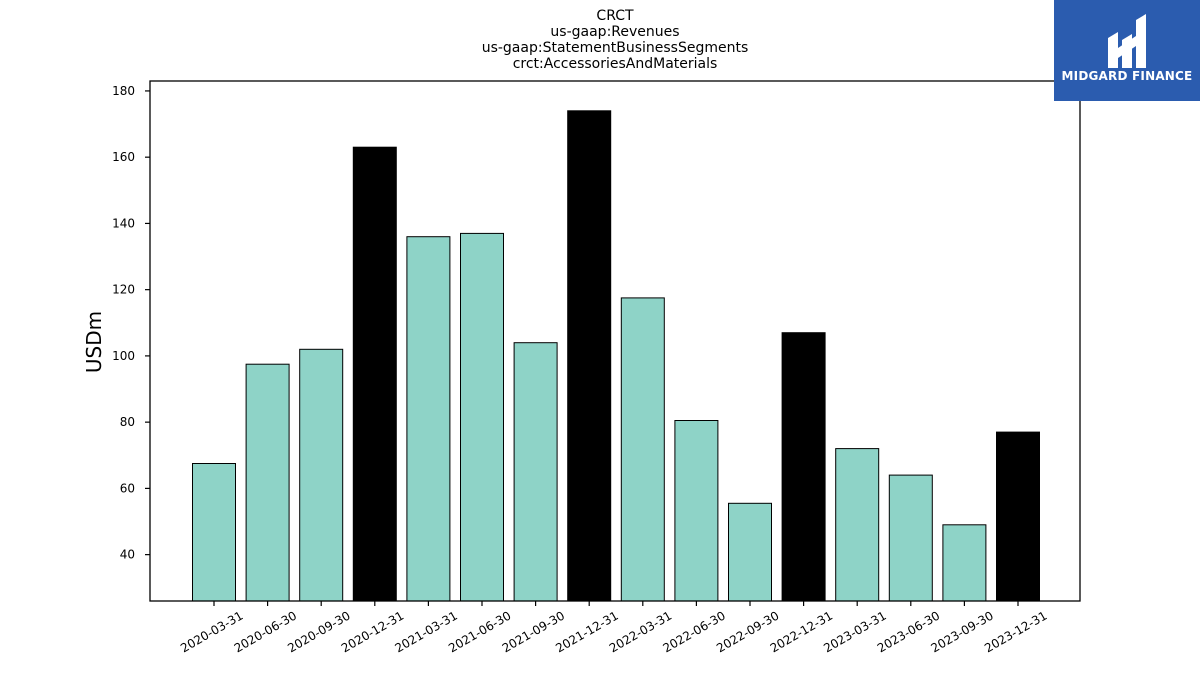 The image size is (1200, 675). I want to click on y-tick-label: 60, so click(127, 488).